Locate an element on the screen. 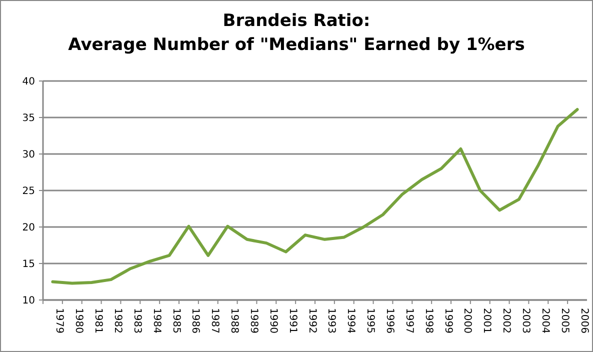  x-tick-label: 1985 is located at coordinates (176, 321).